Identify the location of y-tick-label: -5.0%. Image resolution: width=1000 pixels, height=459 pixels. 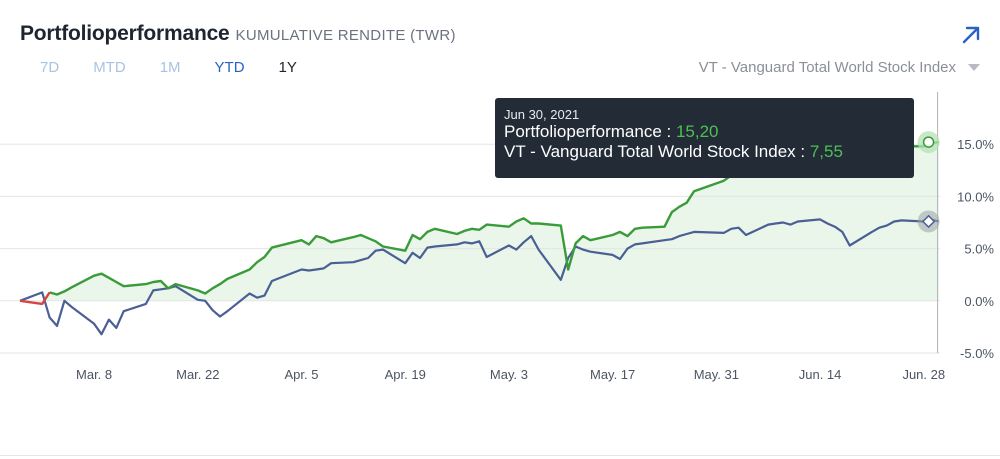
(977, 353).